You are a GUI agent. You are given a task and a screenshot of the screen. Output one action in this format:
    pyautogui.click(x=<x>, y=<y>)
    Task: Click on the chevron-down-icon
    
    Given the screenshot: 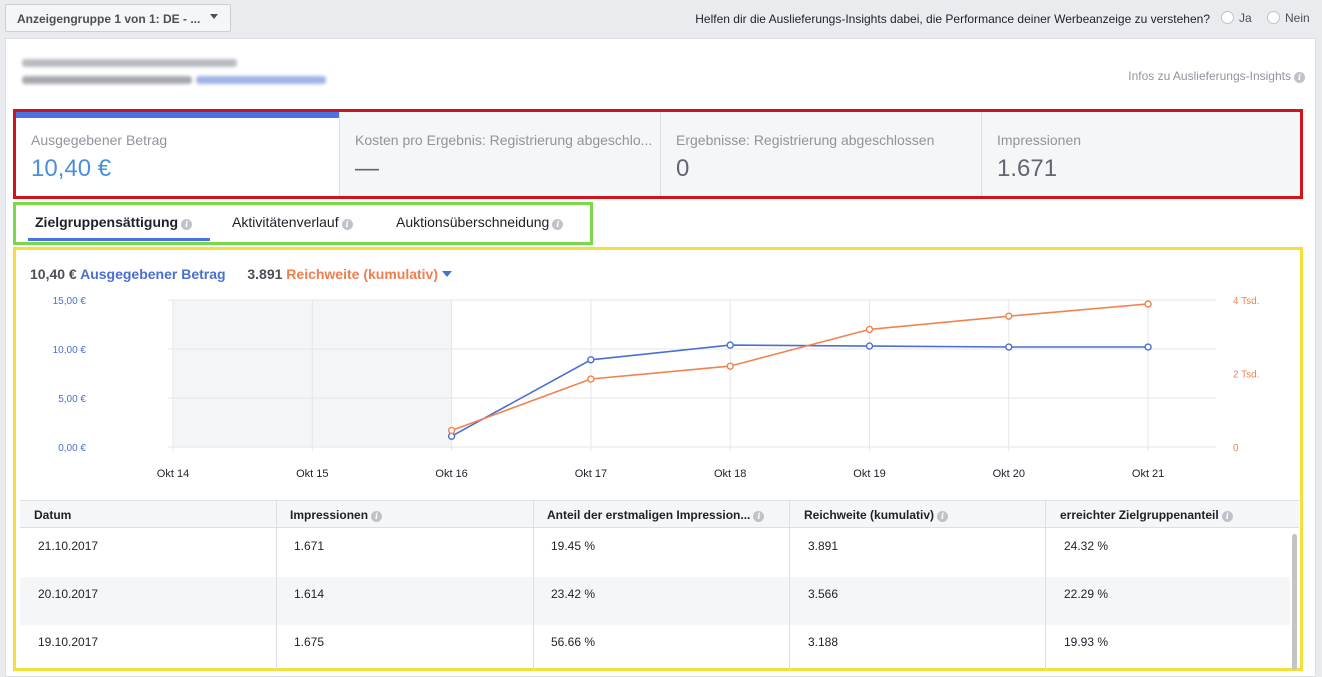 What is the action you would take?
    pyautogui.click(x=447, y=274)
    